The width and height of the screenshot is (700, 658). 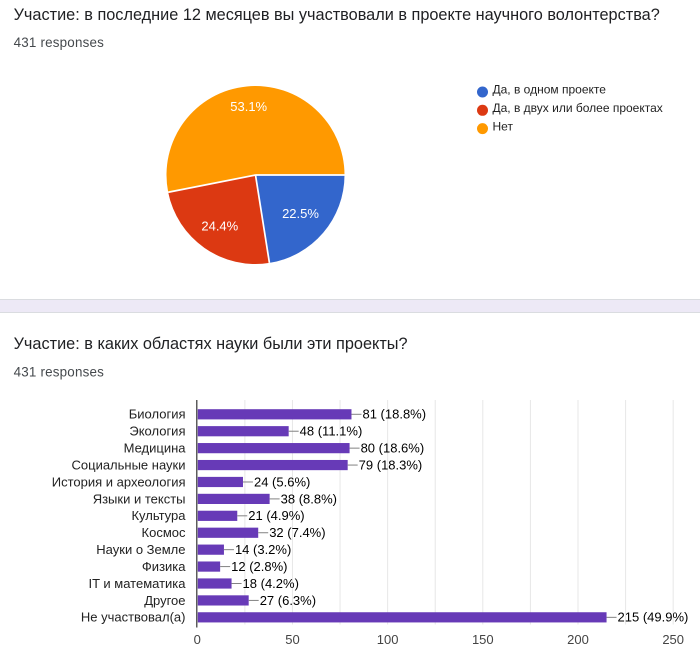 What do you see at coordinates (388, 639) in the screenshot?
I see `svg-text: 100` at bounding box center [388, 639].